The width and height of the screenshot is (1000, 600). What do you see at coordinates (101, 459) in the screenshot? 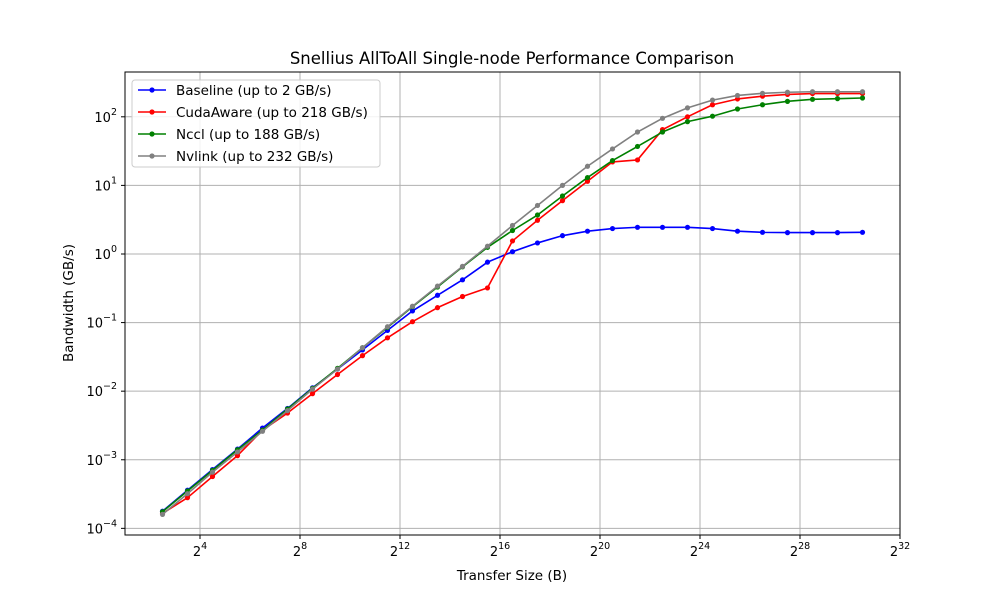
I see `y-tick-label: 10⁻³` at bounding box center [101, 459].